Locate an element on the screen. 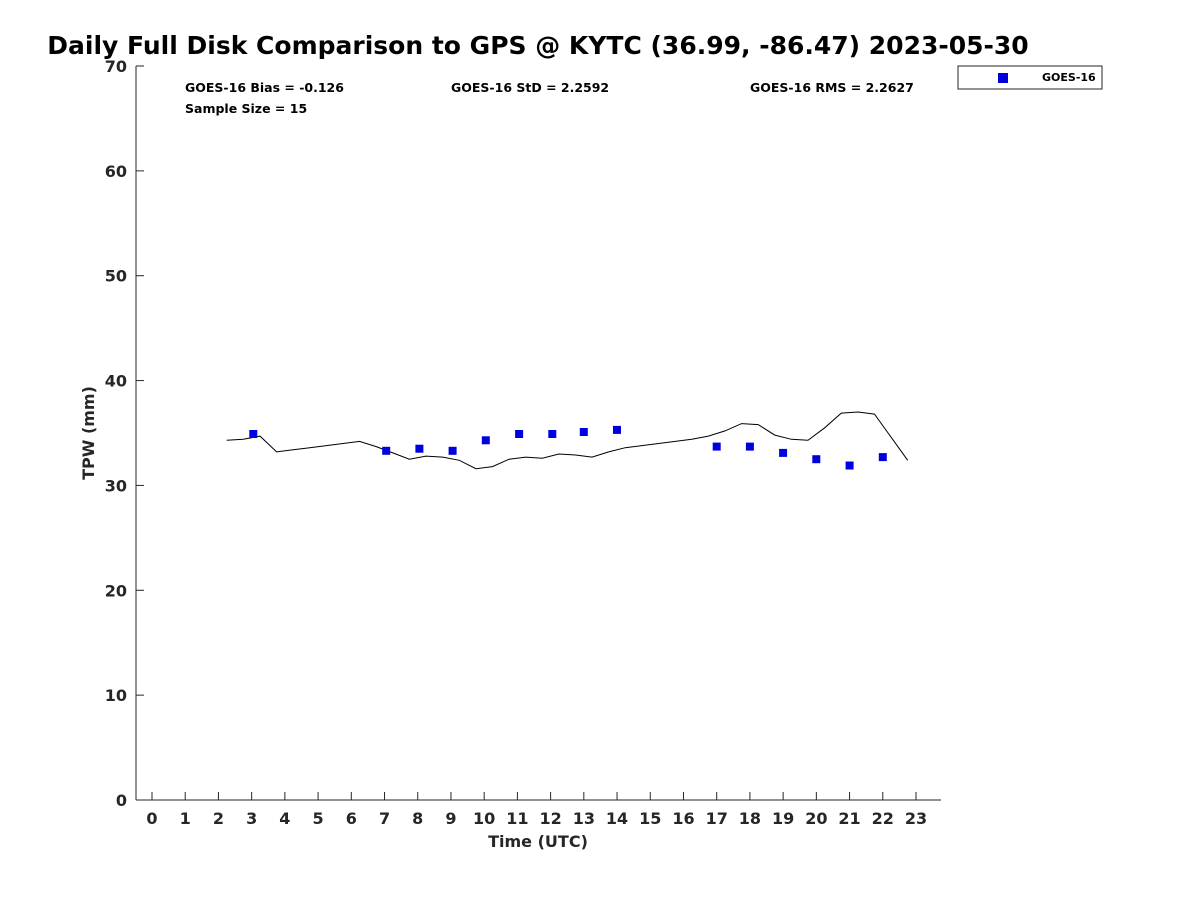  y-tick-label: 0 is located at coordinates (121, 800).